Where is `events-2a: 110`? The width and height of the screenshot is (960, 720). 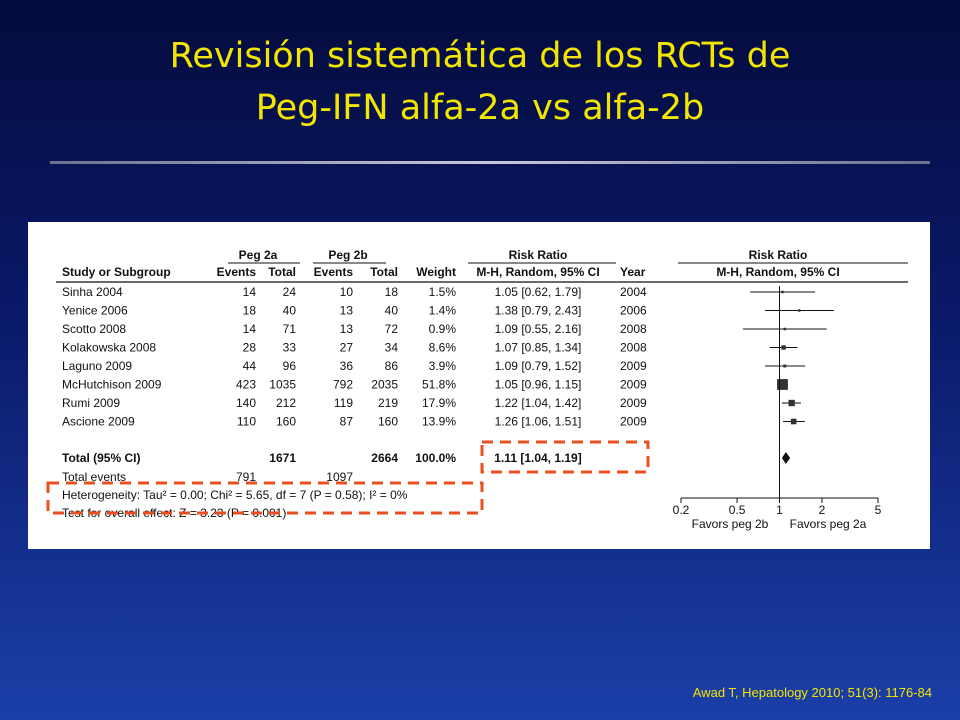 events-2a: 110 is located at coordinates (246, 422).